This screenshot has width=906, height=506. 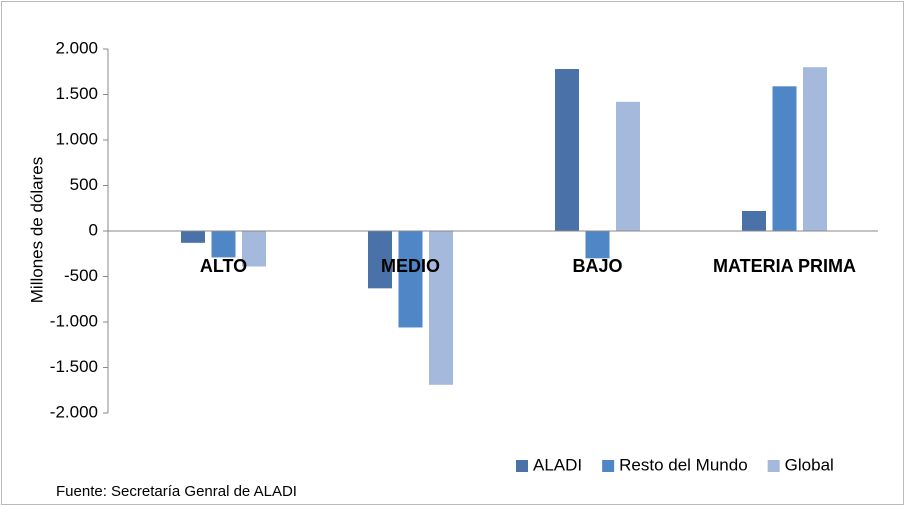 What do you see at coordinates (81, 275) in the screenshot?
I see `y-tick-label: -500` at bounding box center [81, 275].